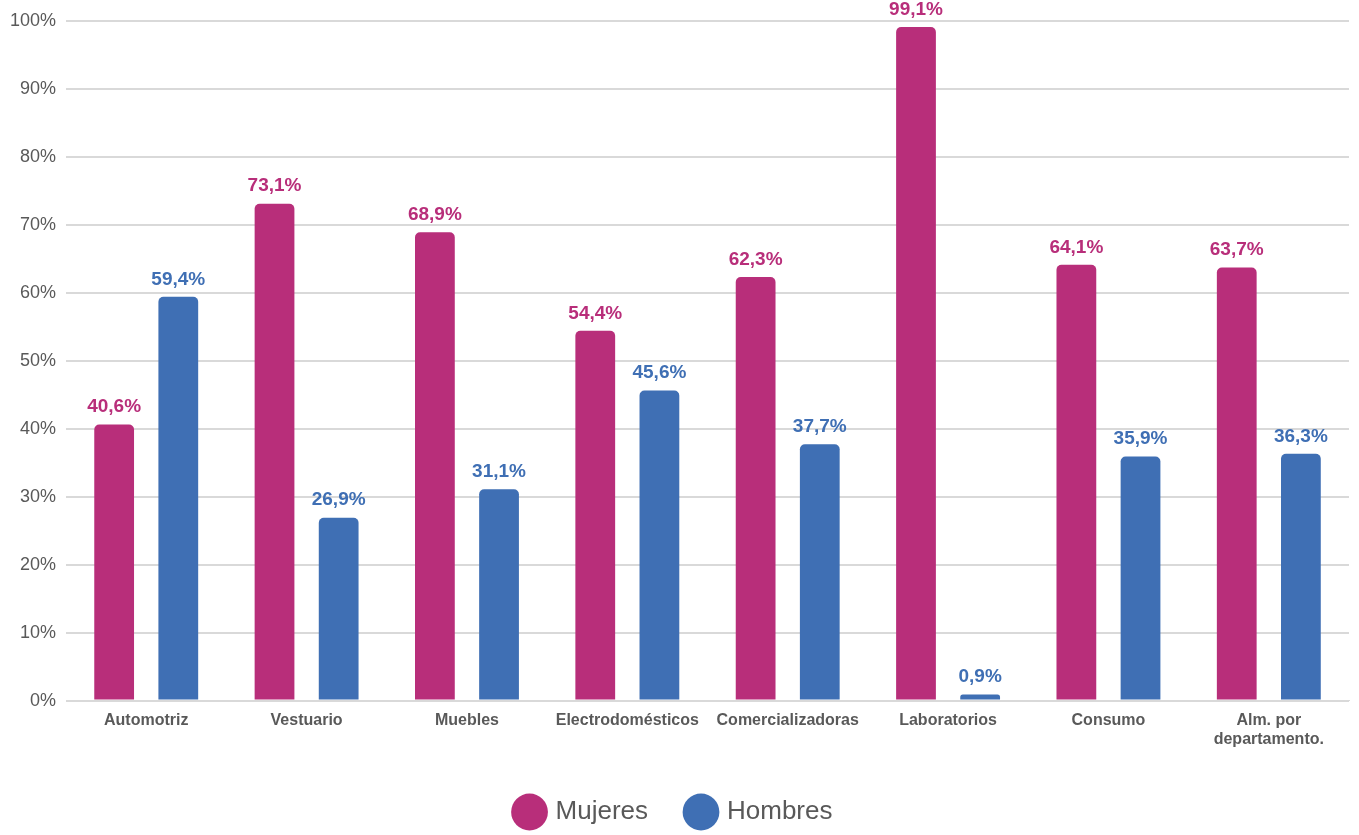  I want to click on y-tick-label: 90%, so click(38, 87).